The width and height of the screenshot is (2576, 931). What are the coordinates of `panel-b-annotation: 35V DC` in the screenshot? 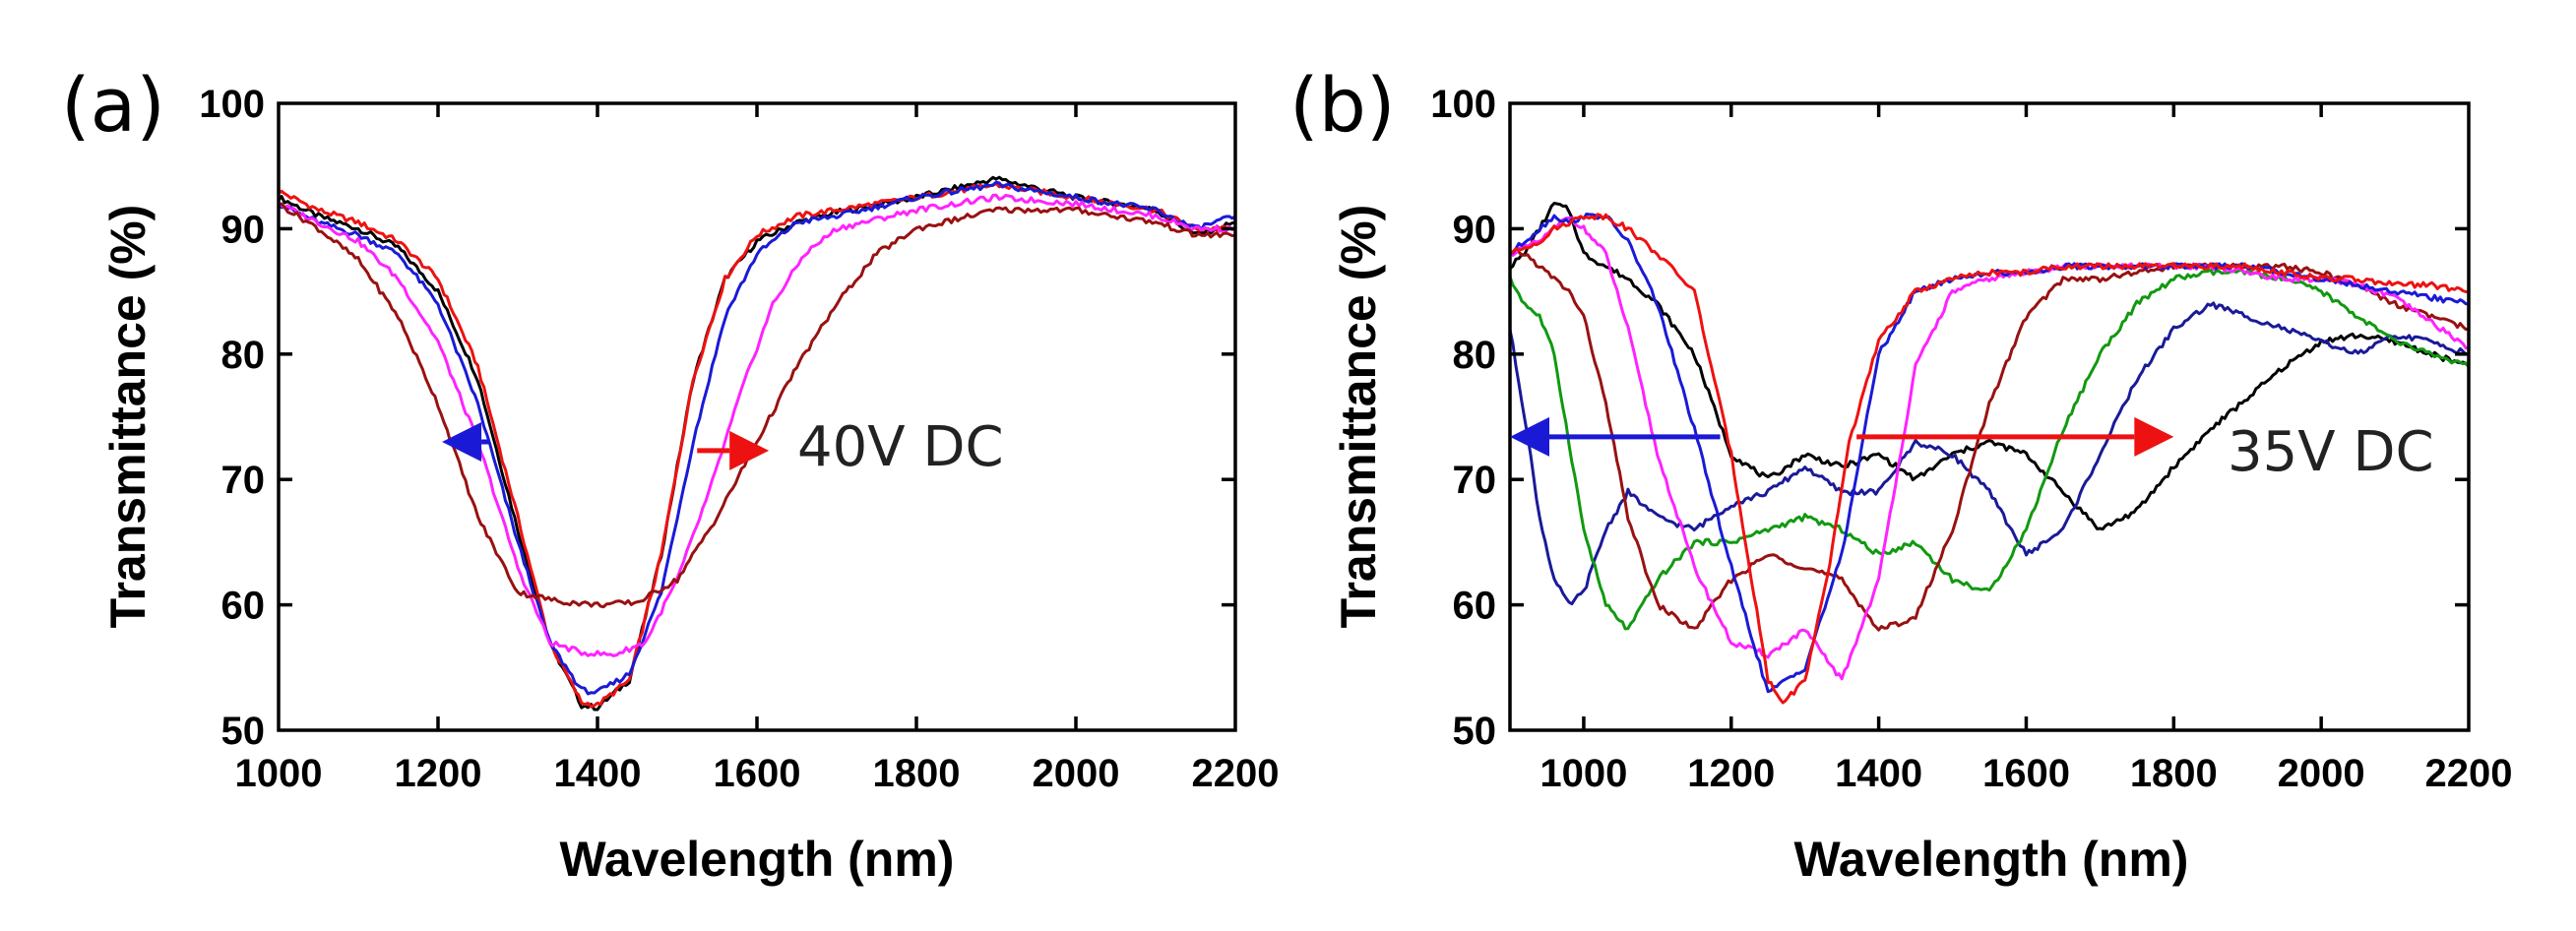 It's located at (2331, 452).